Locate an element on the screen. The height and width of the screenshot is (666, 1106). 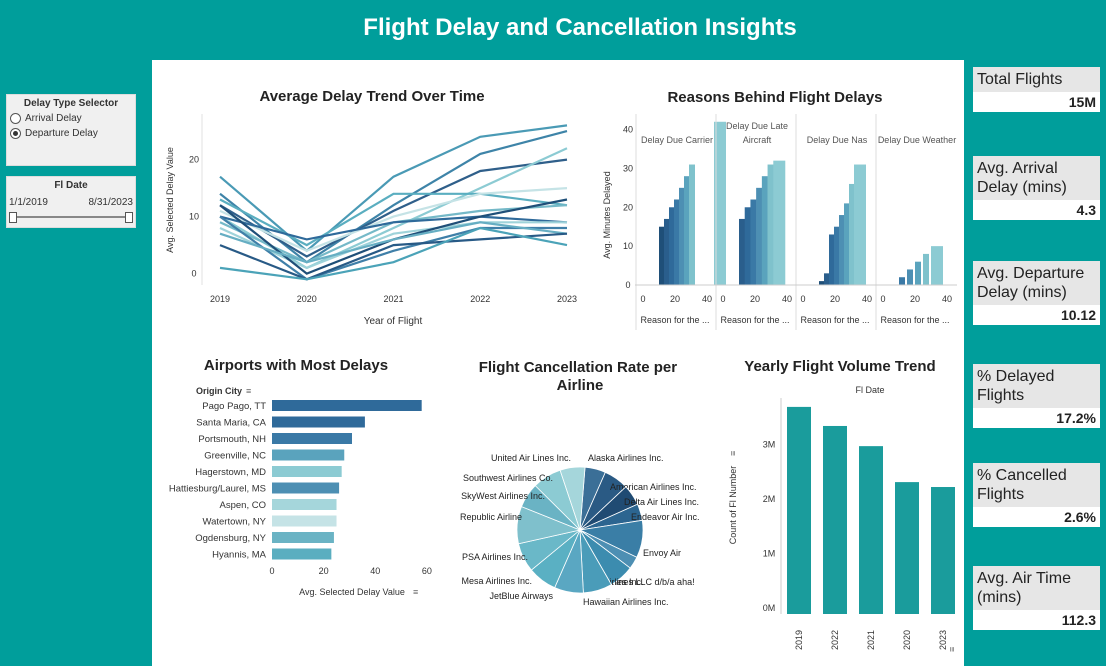
reasons-chart-title: Reasons Behind Flight Delays is located at coordinates (774, 97).